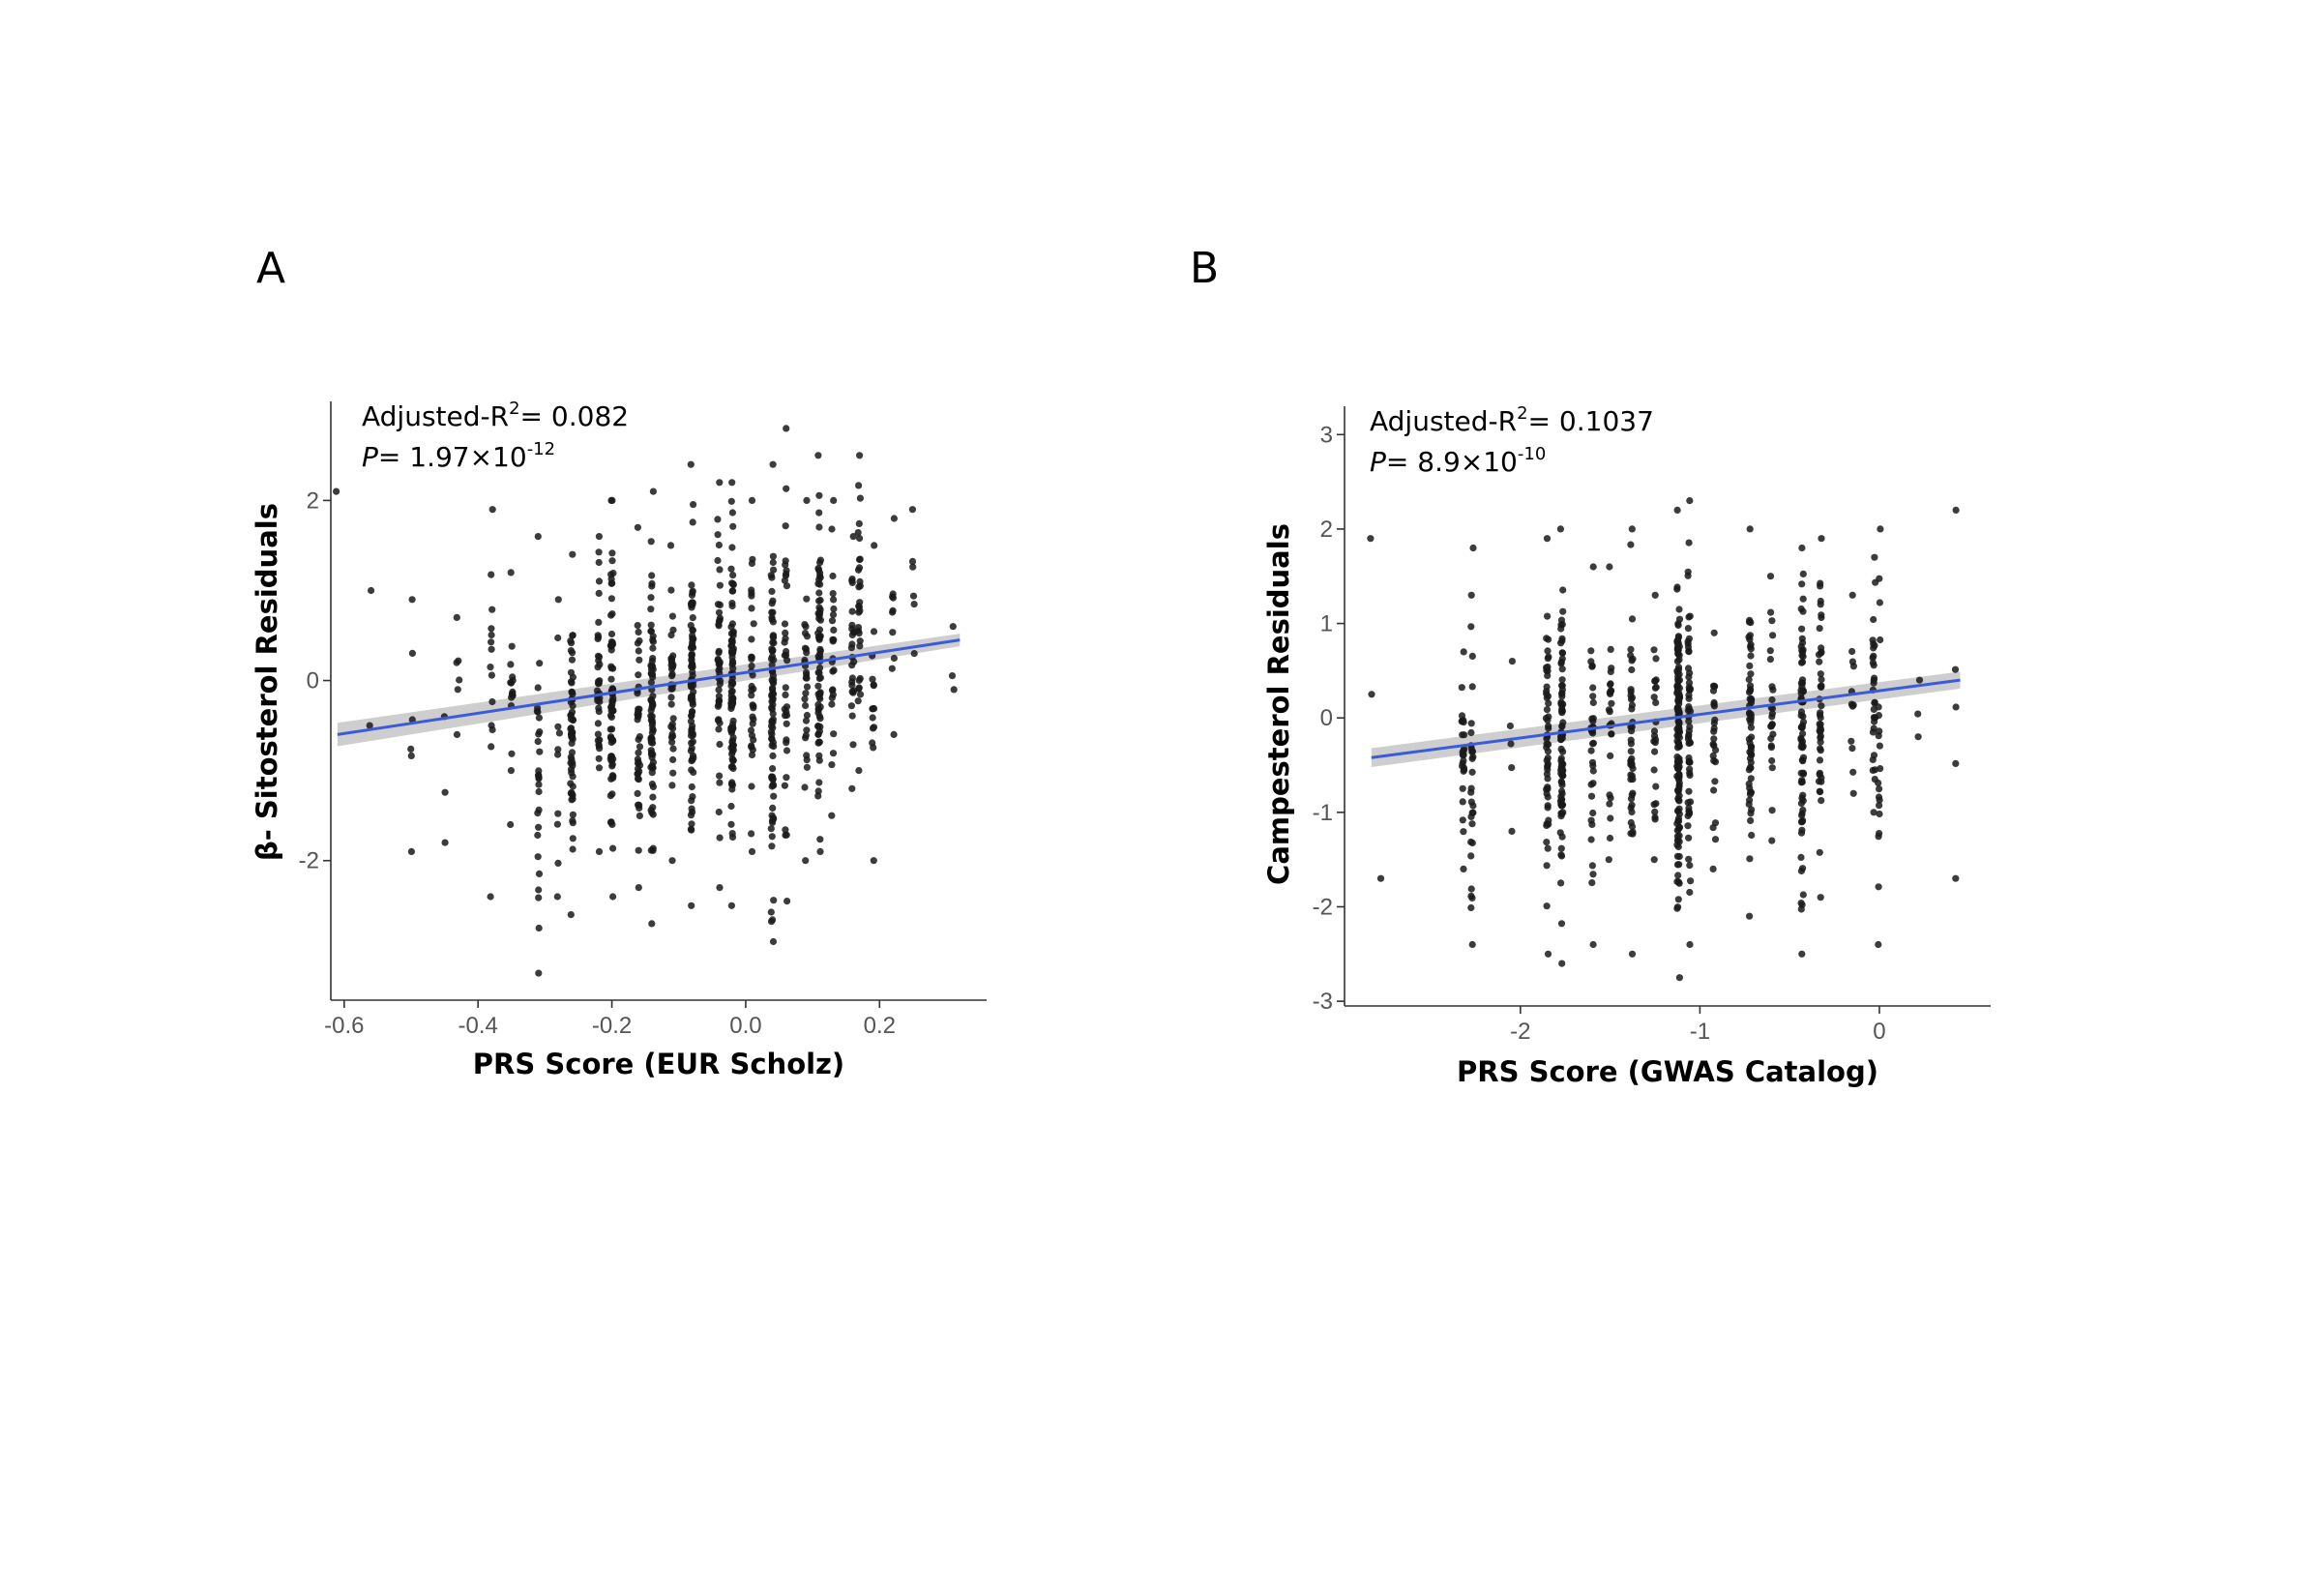 This screenshot has height=1596, width=2306. Describe the element at coordinates (649, 687) in the screenshot. I see `panel-a-fit-line-layer` at that location.